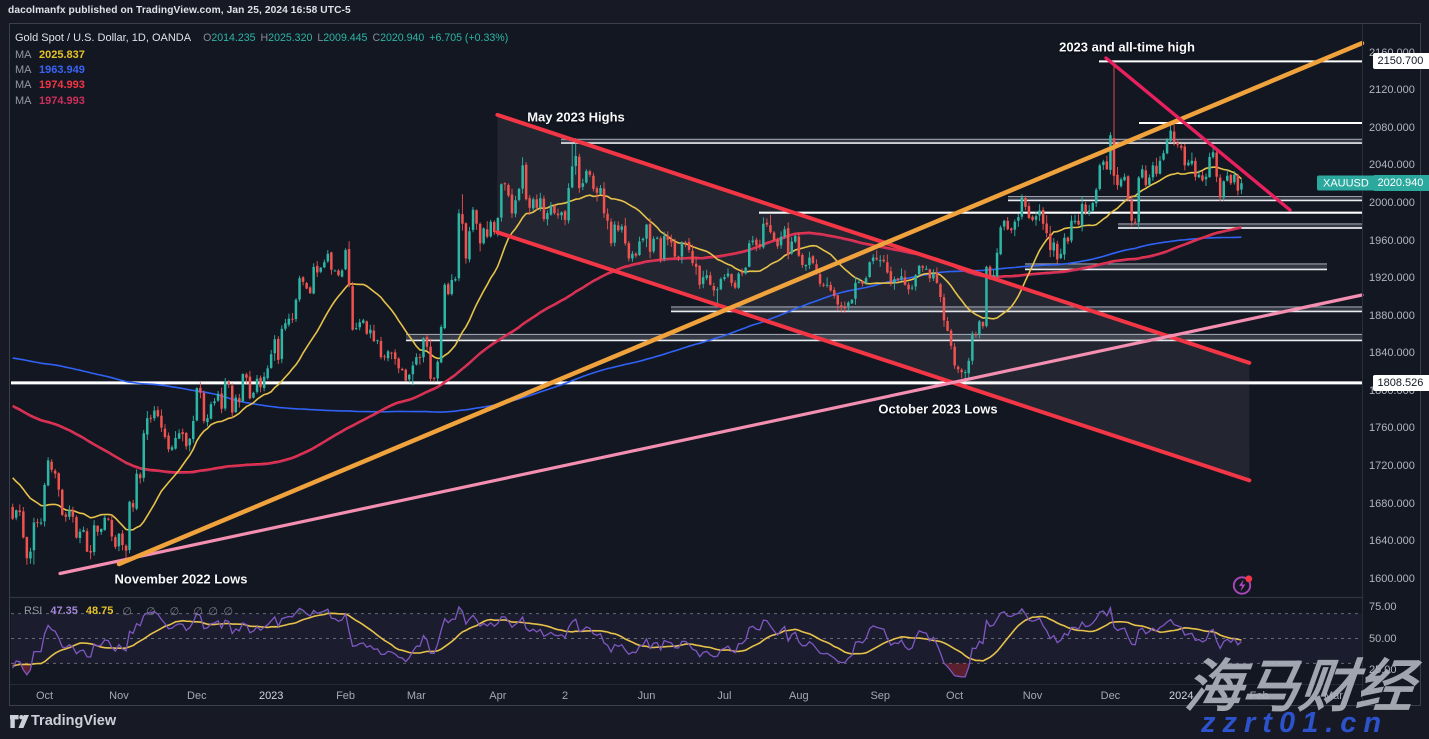  What do you see at coordinates (19, 722) in the screenshot?
I see `tradingview-logo-icon` at bounding box center [19, 722].